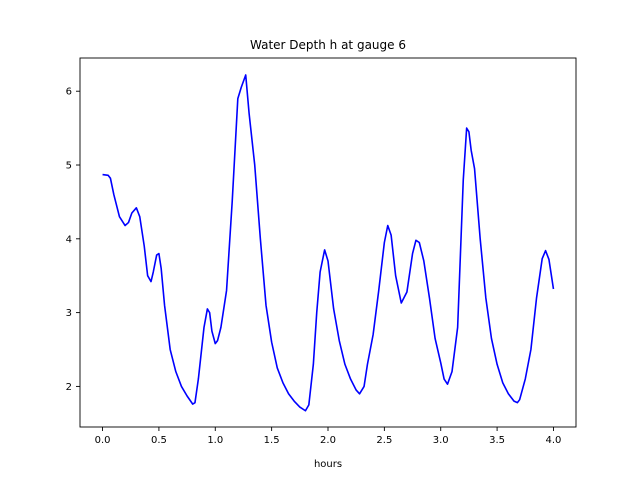  What do you see at coordinates (384, 440) in the screenshot?
I see `x-tick-label: 2.5` at bounding box center [384, 440].